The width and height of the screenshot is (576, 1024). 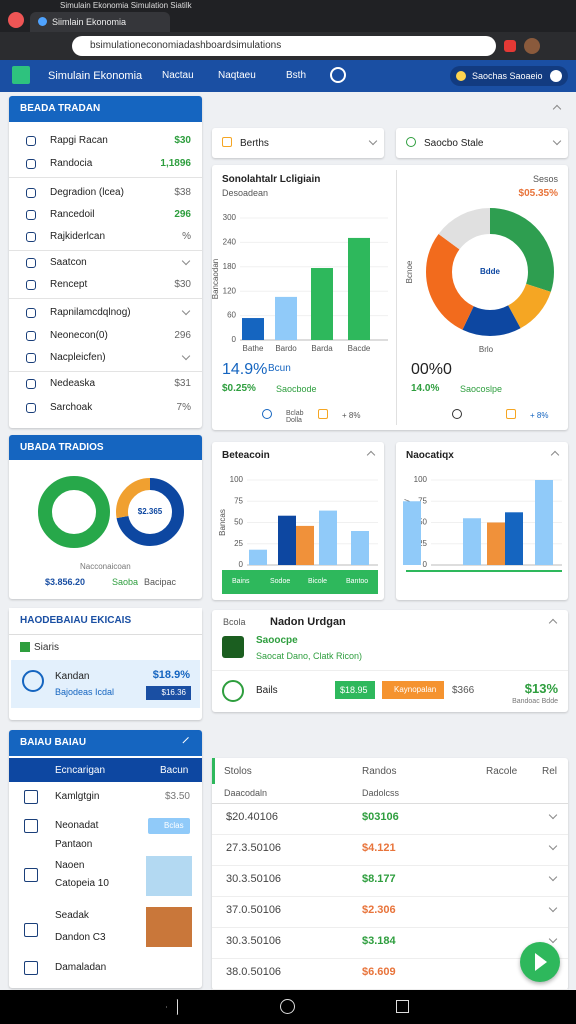 I want to click on card-tag: Bcola, so click(x=234, y=622).